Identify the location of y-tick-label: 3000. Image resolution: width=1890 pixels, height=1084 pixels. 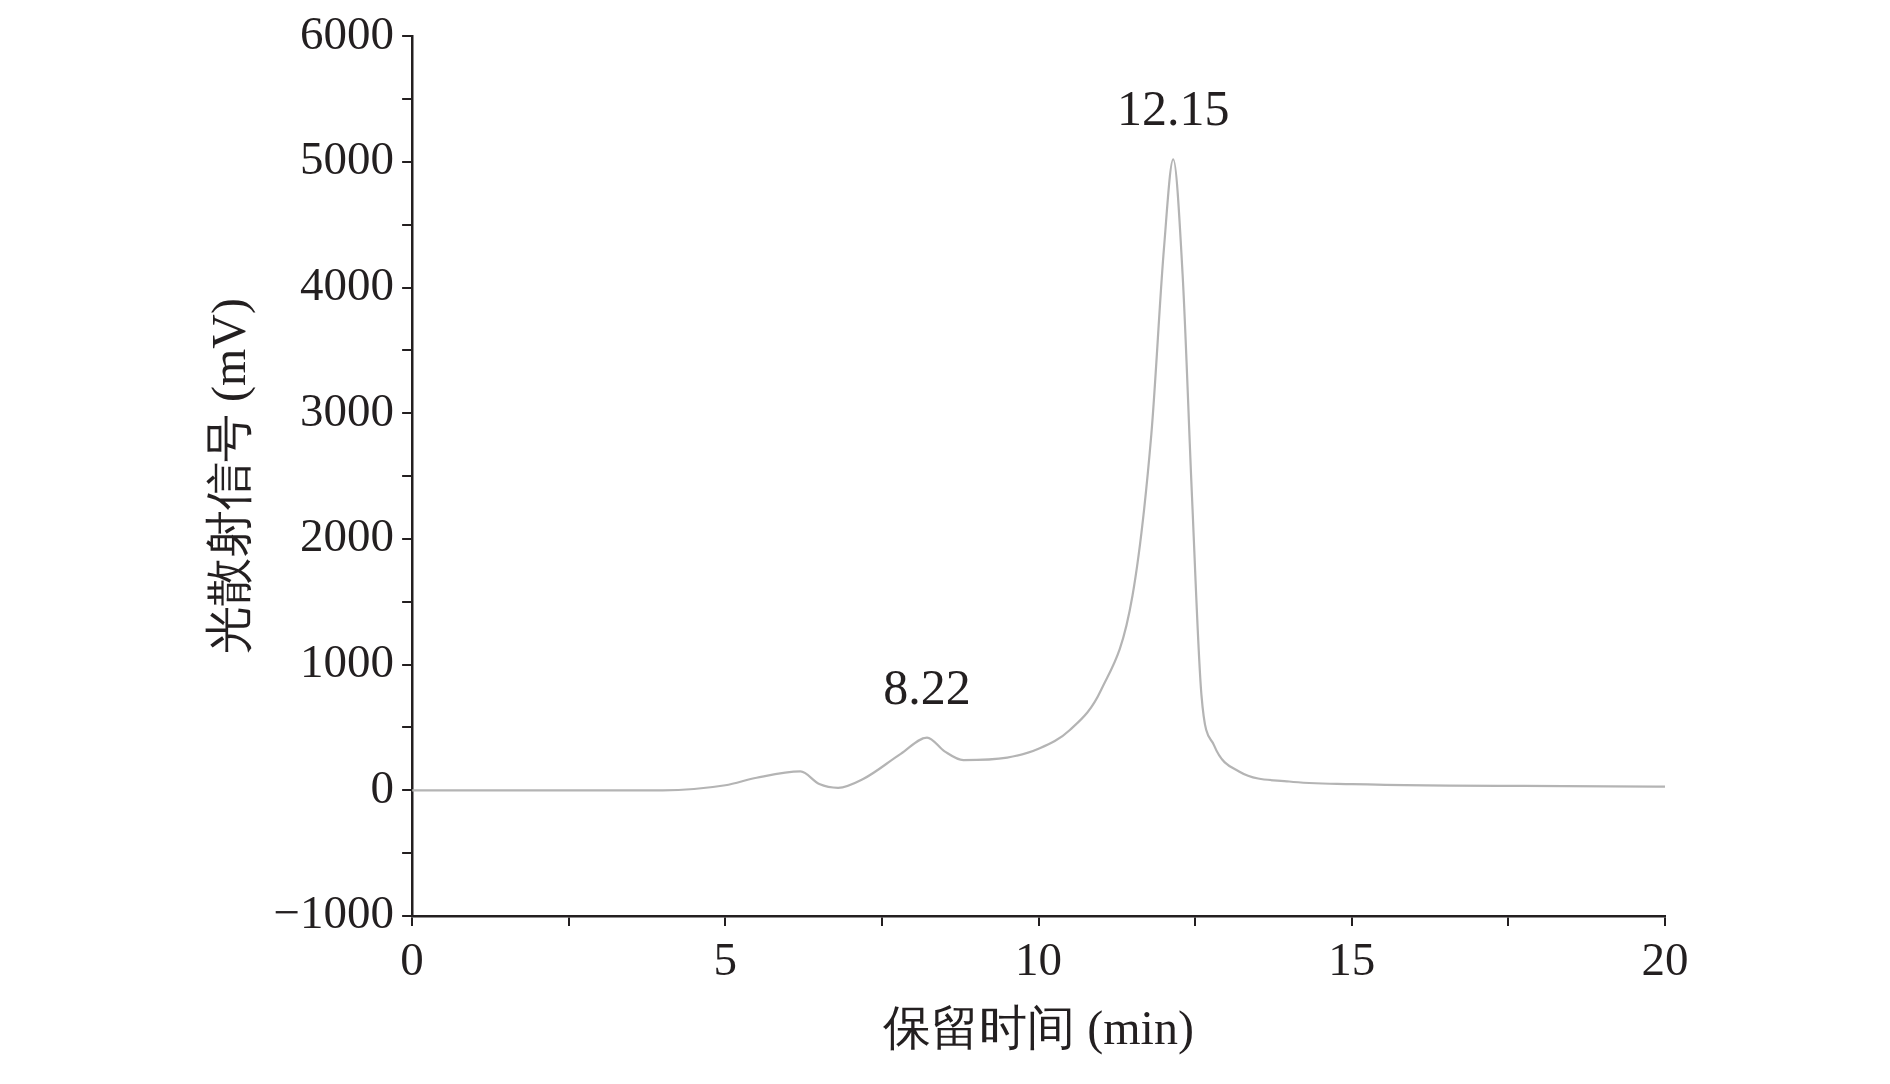
(347, 409).